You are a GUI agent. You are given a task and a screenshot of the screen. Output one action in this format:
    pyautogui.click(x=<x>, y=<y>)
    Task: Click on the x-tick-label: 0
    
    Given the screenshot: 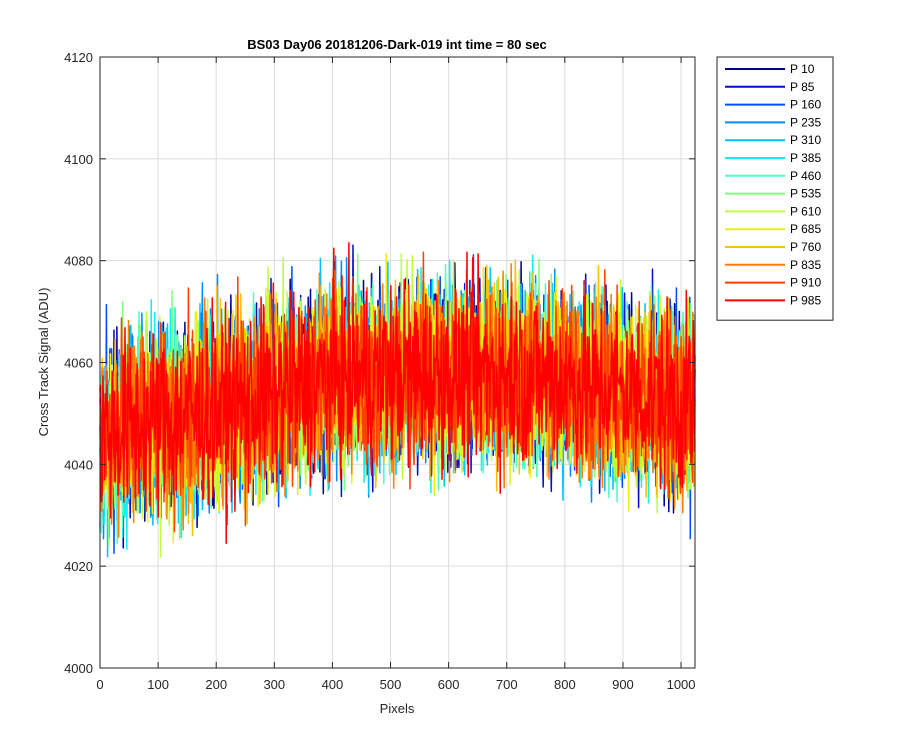 What is the action you would take?
    pyautogui.click(x=99, y=684)
    